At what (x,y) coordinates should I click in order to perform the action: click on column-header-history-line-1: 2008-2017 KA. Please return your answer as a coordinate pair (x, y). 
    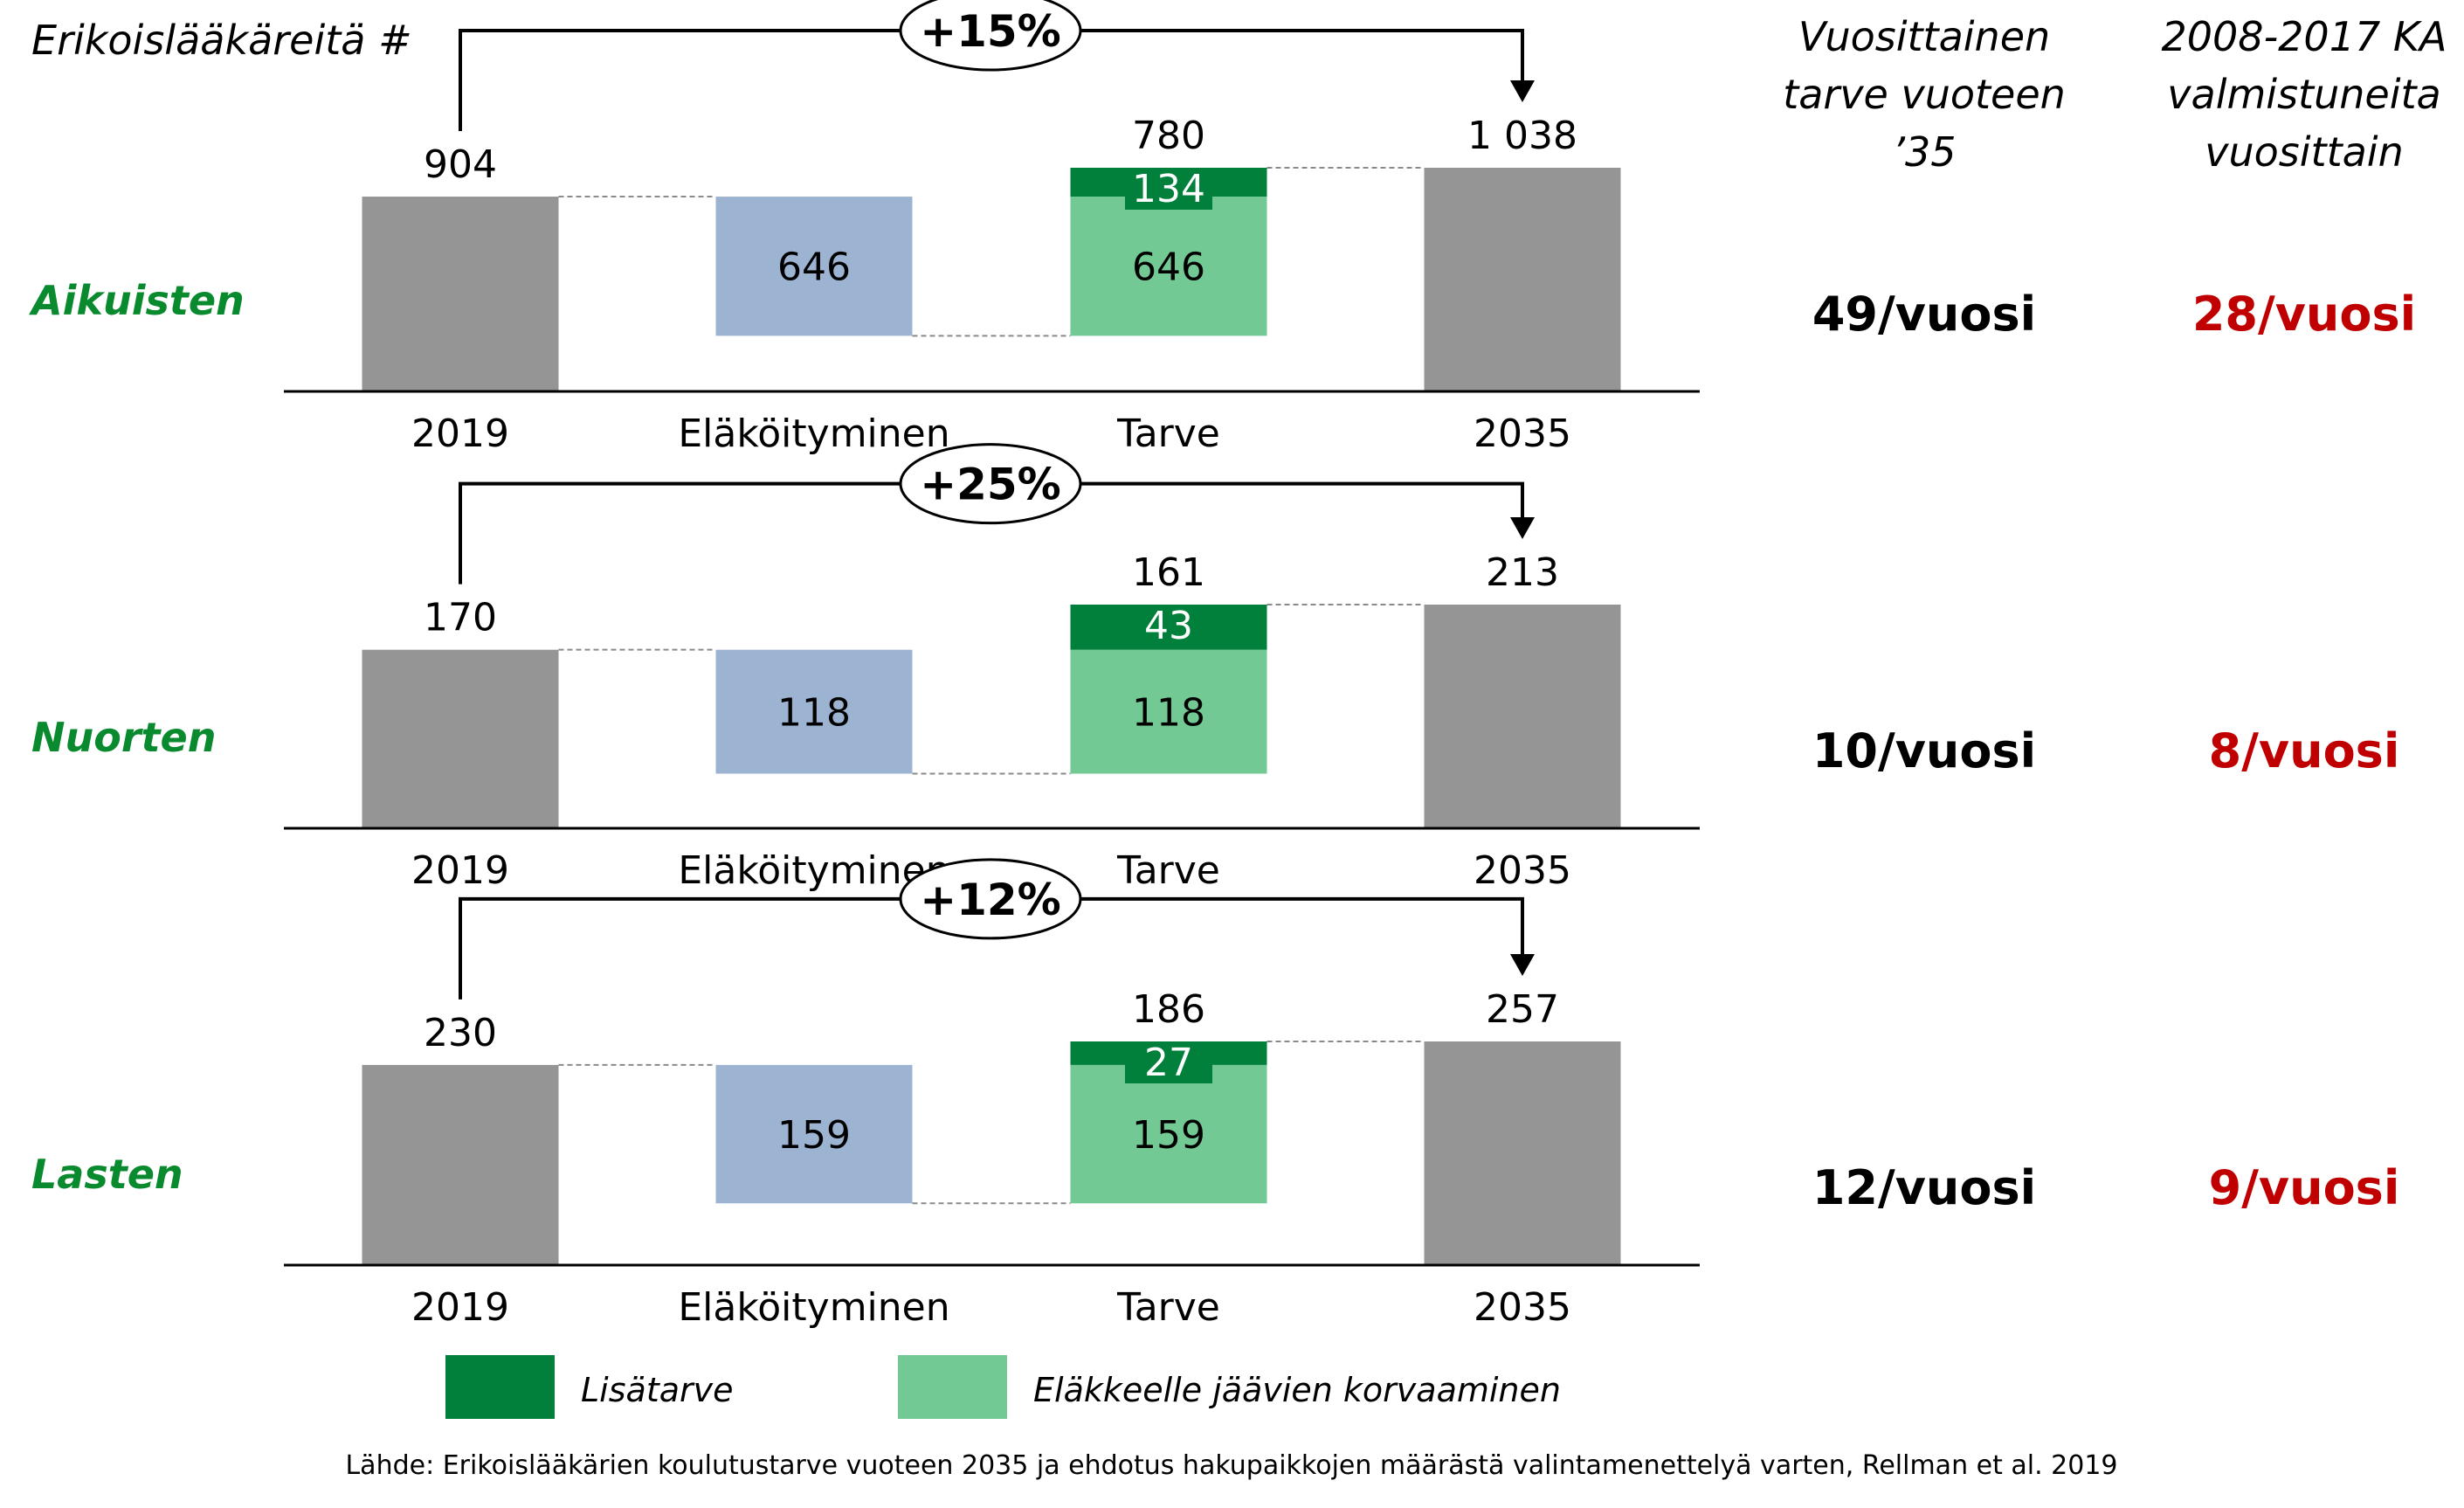
    Looking at the image, I should click on (2304, 36).